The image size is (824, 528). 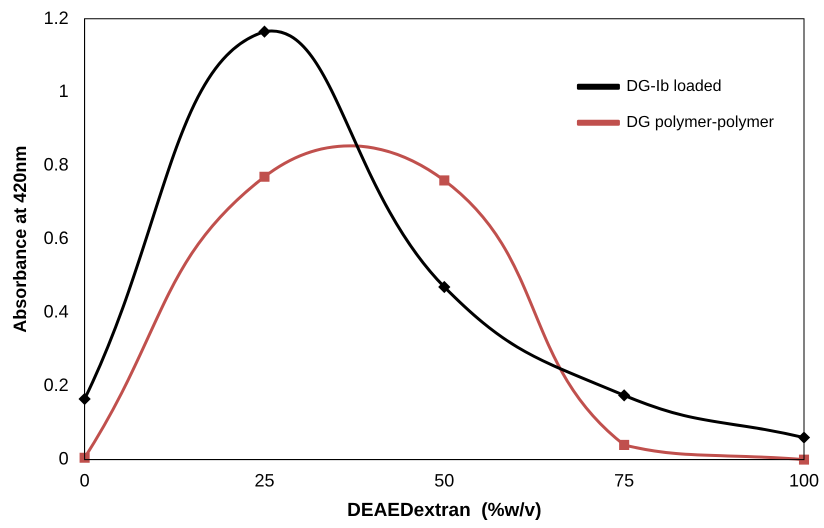 What do you see at coordinates (56, 164) in the screenshot?
I see `y-tick-label: 0.8` at bounding box center [56, 164].